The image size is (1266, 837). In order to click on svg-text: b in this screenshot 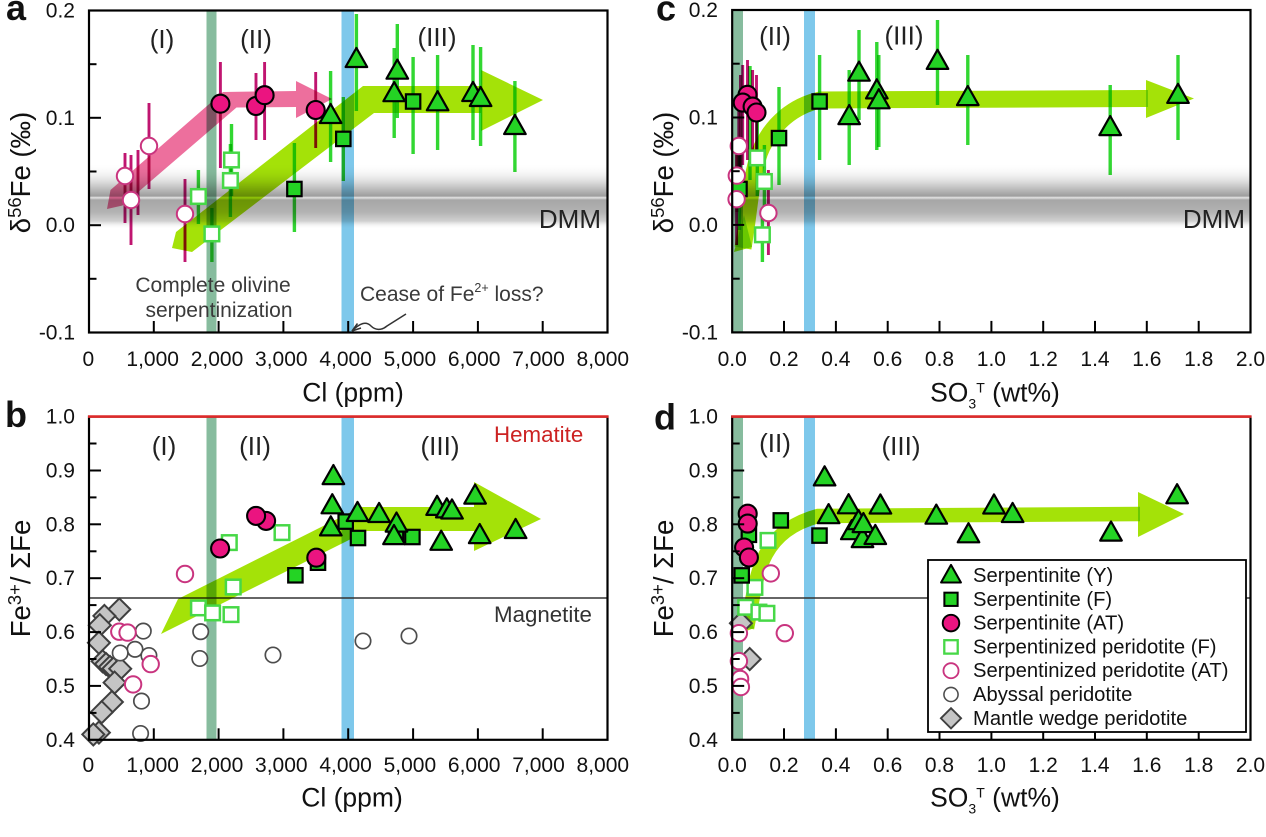, I will do `click(16, 414)`.